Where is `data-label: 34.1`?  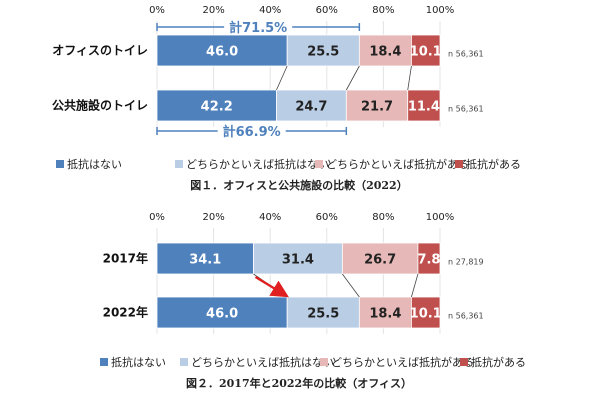 data-label: 34.1 is located at coordinates (205, 260).